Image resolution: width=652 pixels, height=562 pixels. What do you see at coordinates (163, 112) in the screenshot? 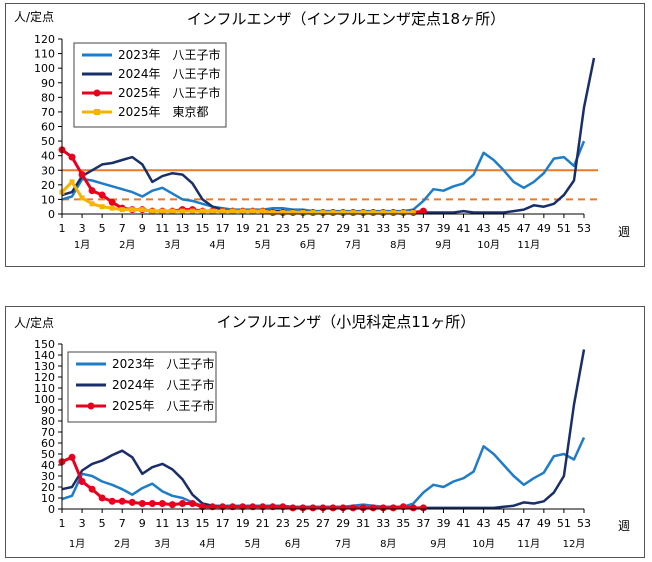
I see `chart-1-legend-label: 2025年 東京都` at bounding box center [163, 112].